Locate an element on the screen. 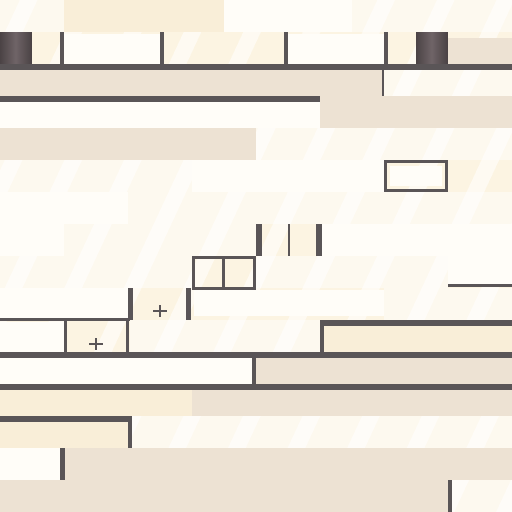 The height and width of the screenshot is (512, 512). double-door is located at coordinates (224, 273).